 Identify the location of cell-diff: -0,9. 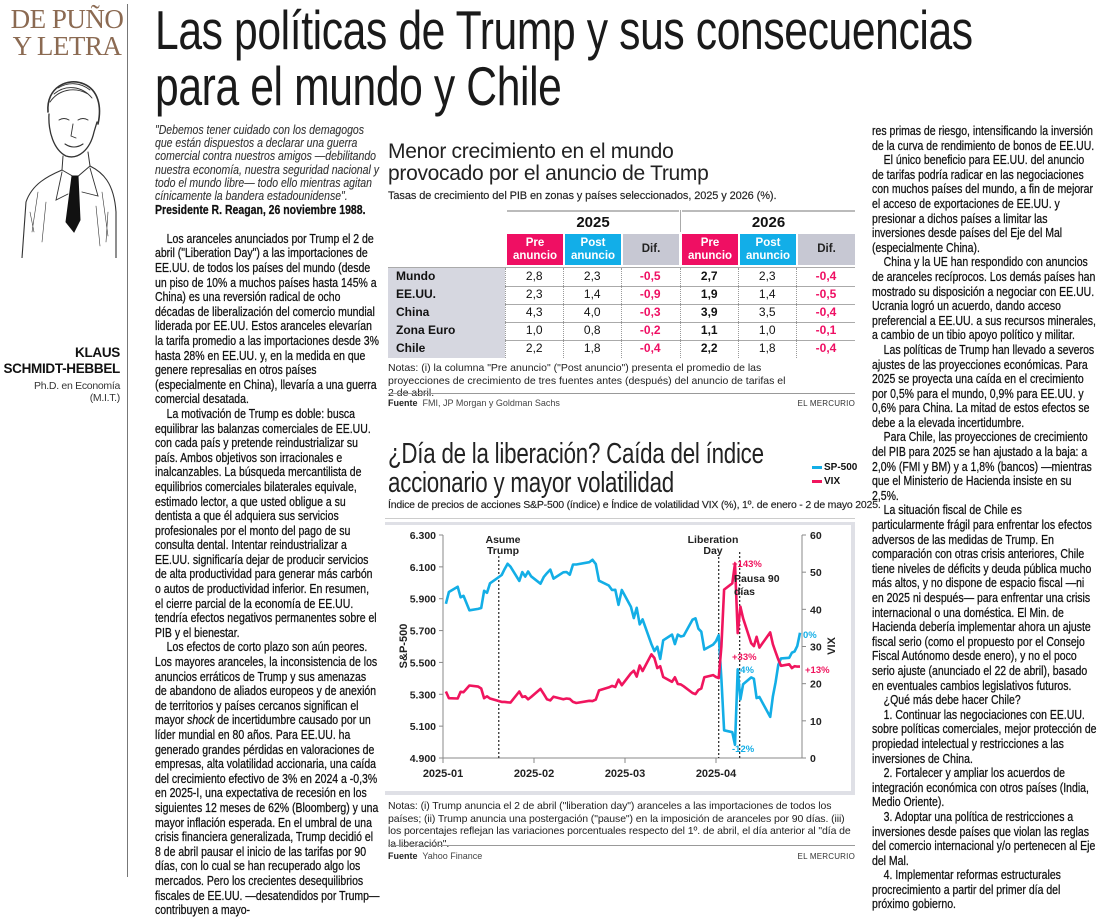
(650, 295).